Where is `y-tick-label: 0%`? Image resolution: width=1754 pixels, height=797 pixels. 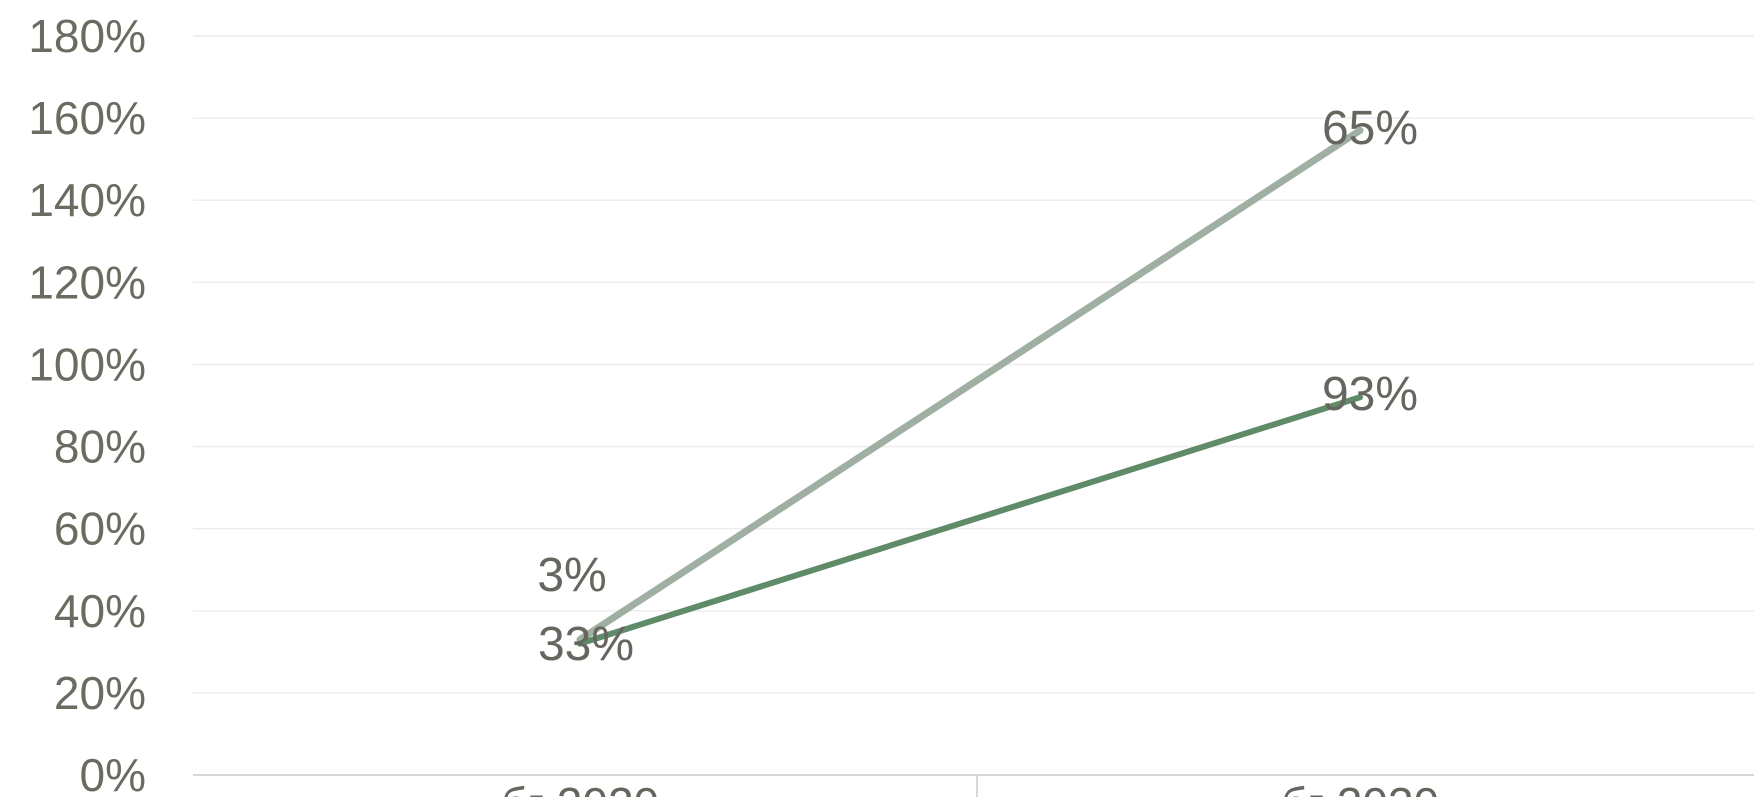 y-tick-label: 0% is located at coordinates (113, 773).